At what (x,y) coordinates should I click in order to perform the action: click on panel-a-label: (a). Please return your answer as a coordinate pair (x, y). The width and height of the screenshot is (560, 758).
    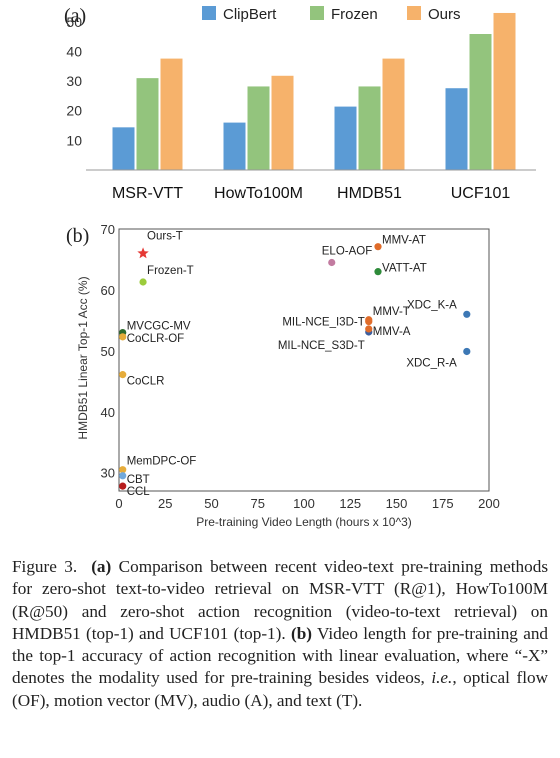
    Looking at the image, I should click on (75, 16).